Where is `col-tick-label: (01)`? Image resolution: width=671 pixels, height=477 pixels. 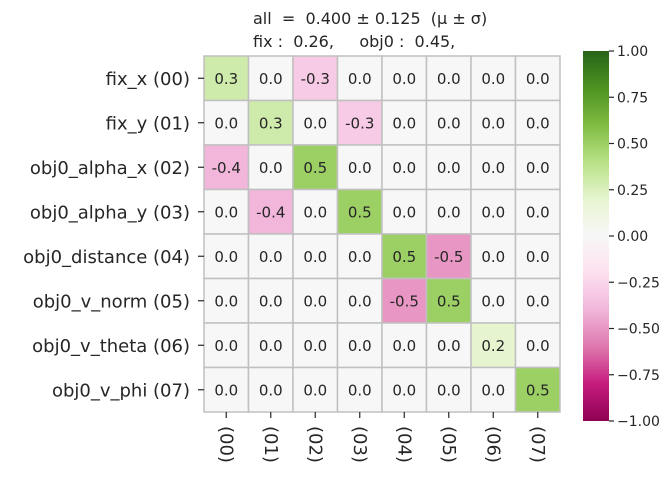
col-tick-label: (01) is located at coordinates (270, 444).